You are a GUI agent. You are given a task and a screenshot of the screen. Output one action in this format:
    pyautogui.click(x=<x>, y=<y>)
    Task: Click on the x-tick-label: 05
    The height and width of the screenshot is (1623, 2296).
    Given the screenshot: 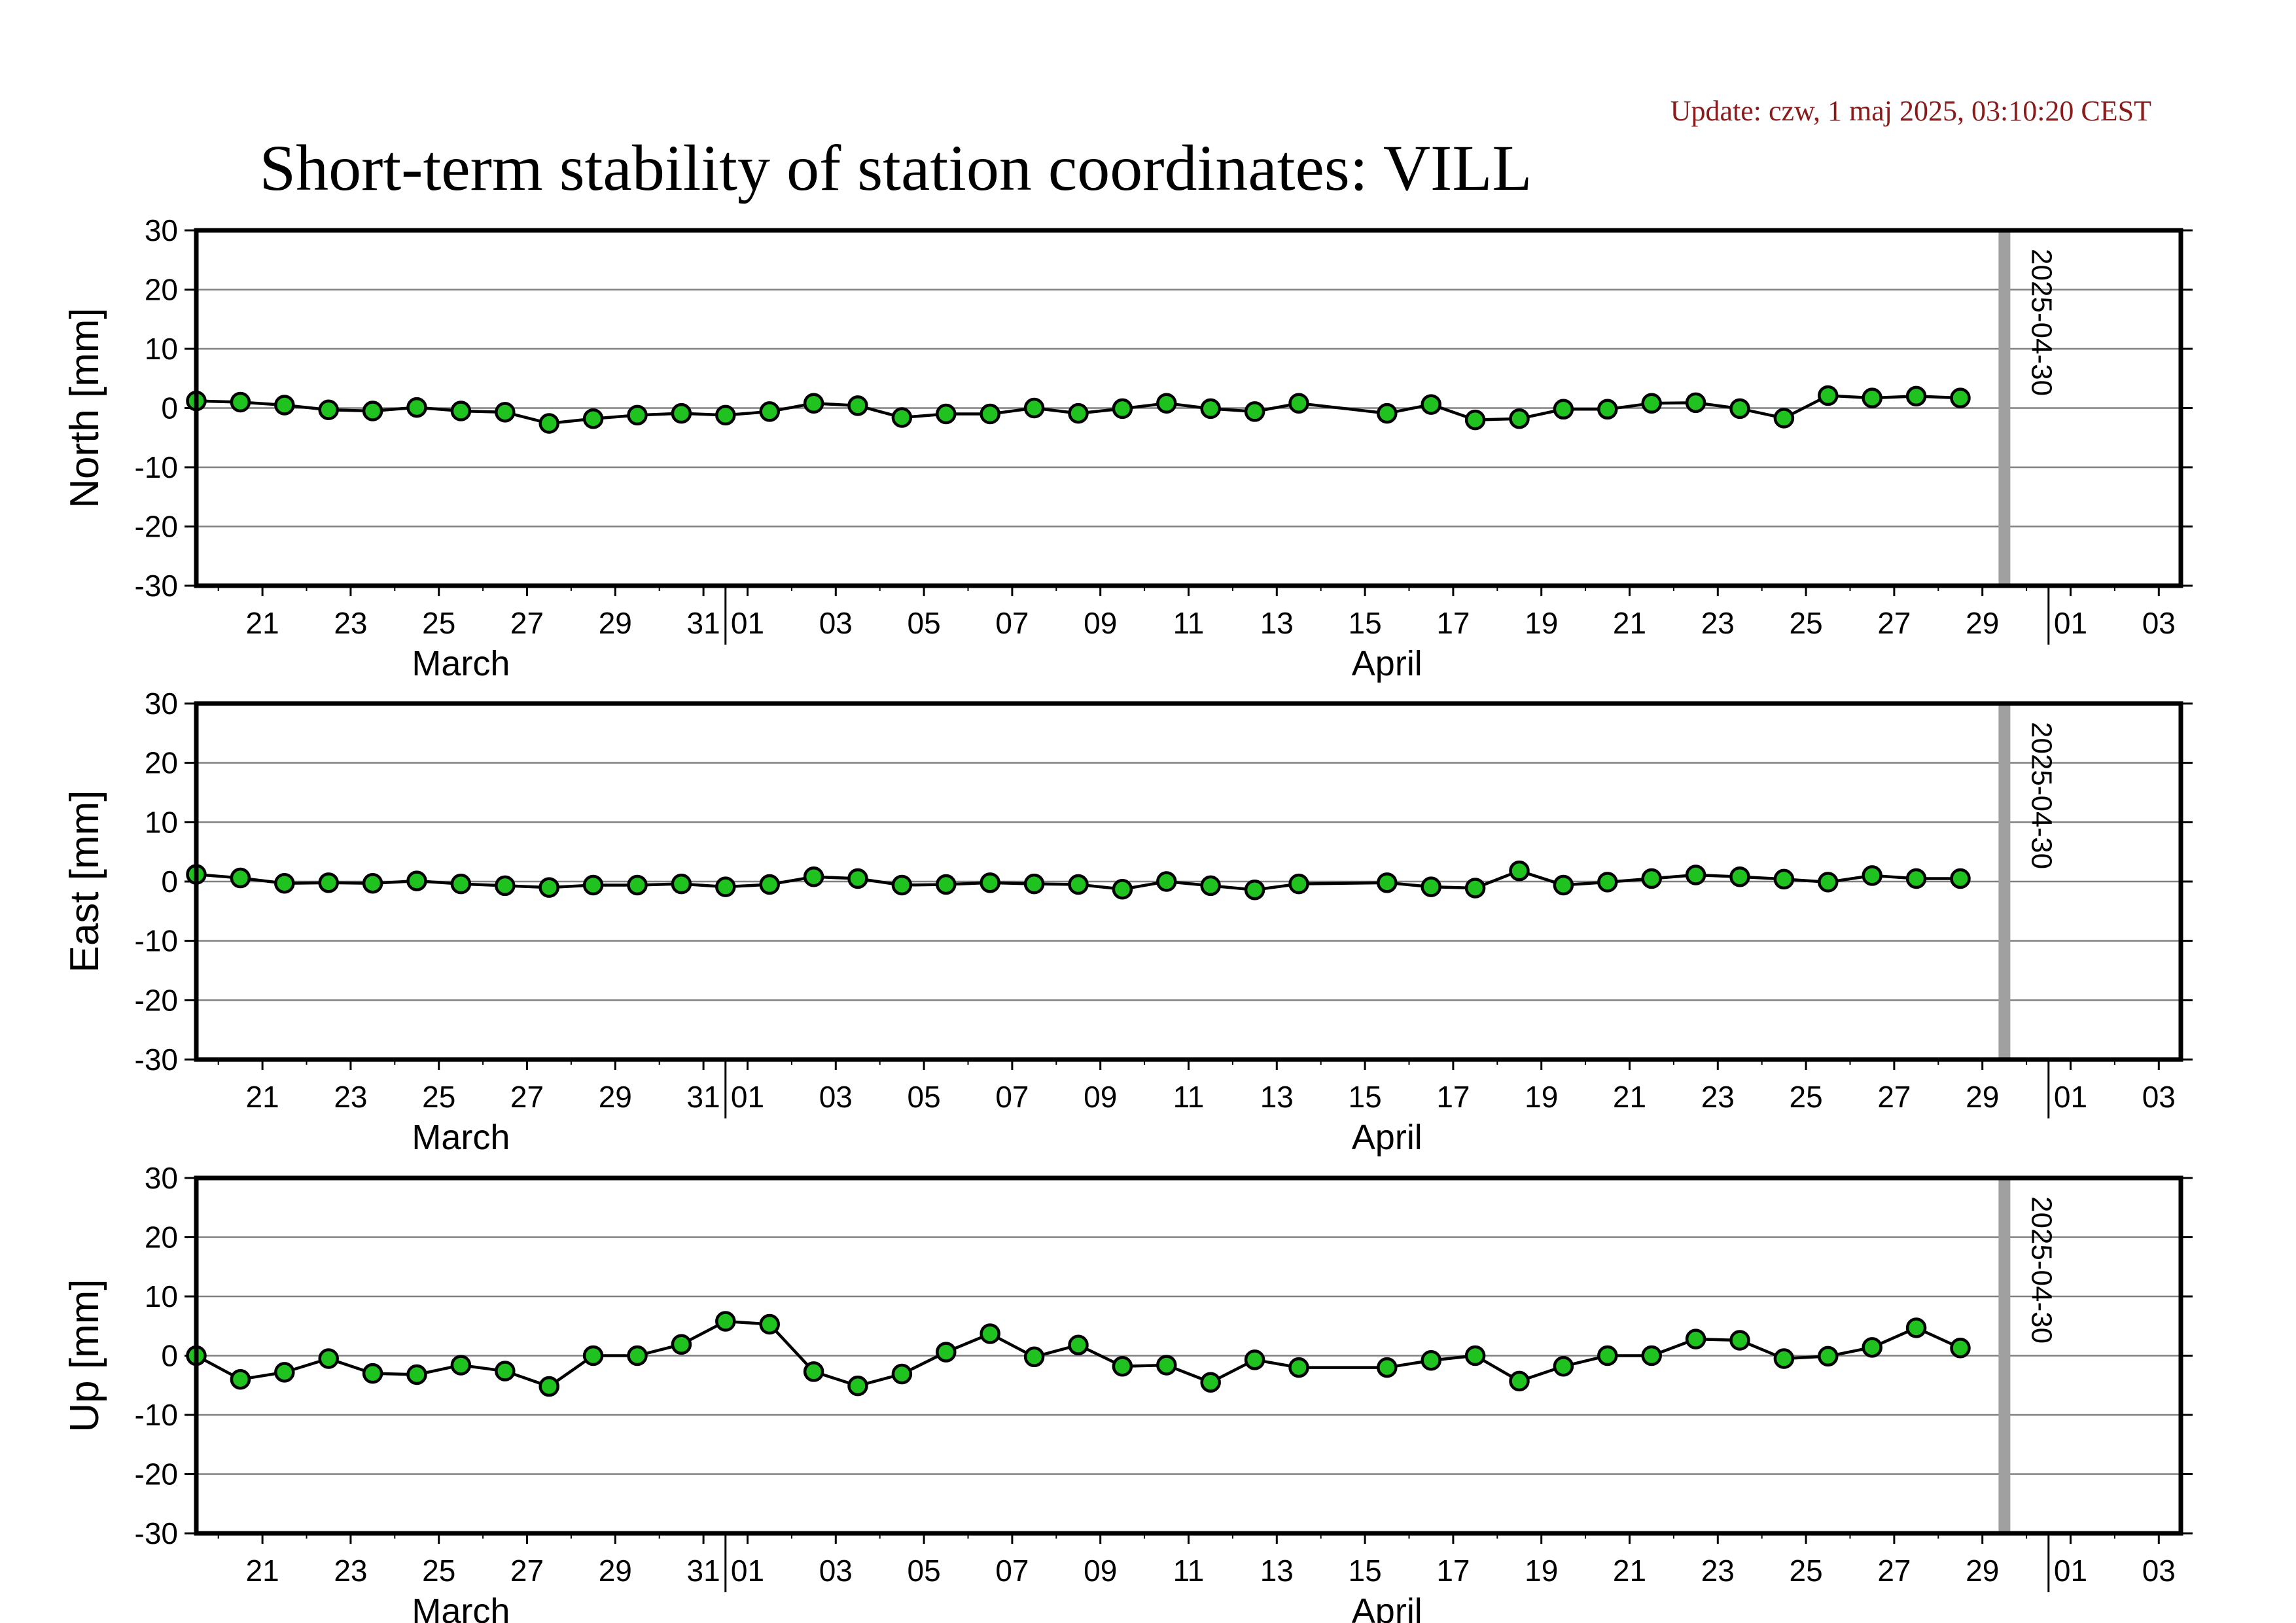 What is the action you would take?
    pyautogui.click(x=925, y=623)
    